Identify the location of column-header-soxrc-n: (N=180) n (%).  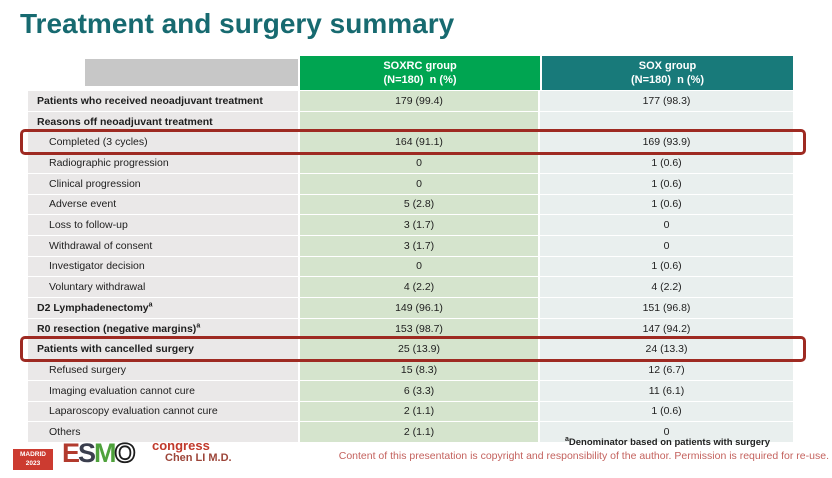
(420, 80).